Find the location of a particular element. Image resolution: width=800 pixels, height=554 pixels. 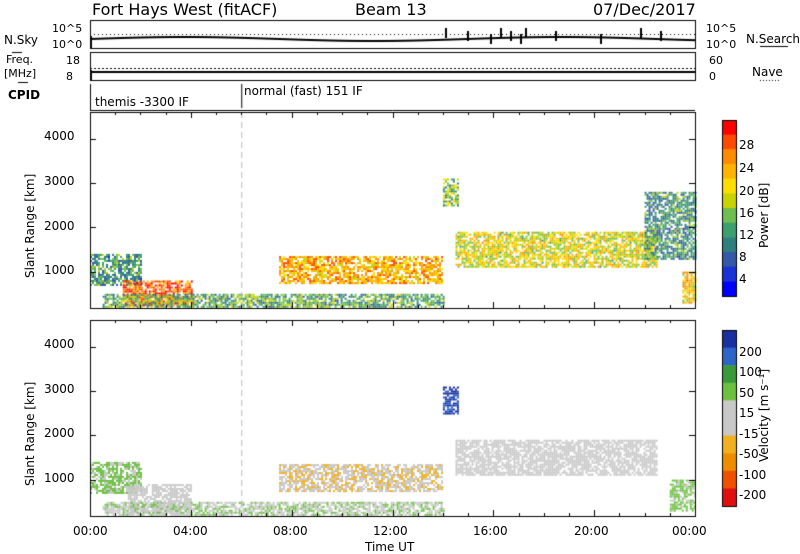

x-axis-label: Time UT is located at coordinates (390, 547).